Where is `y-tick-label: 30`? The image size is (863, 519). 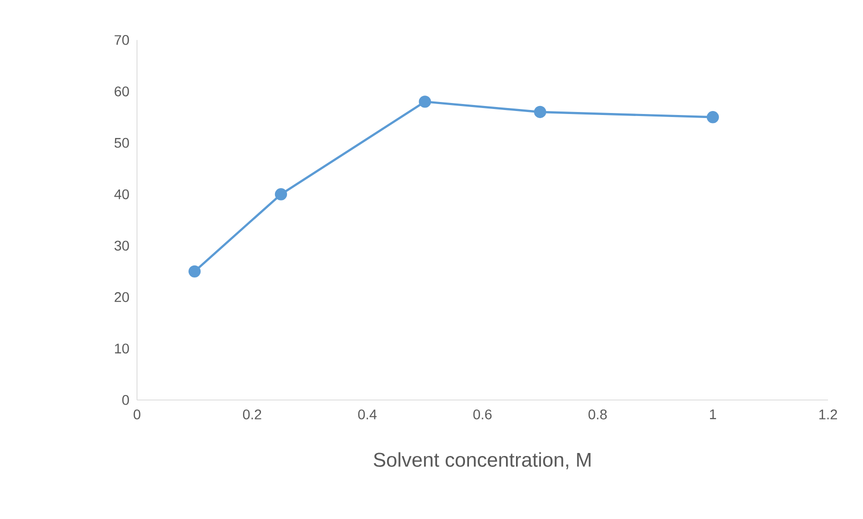 y-tick-label: 30 is located at coordinates (121, 245).